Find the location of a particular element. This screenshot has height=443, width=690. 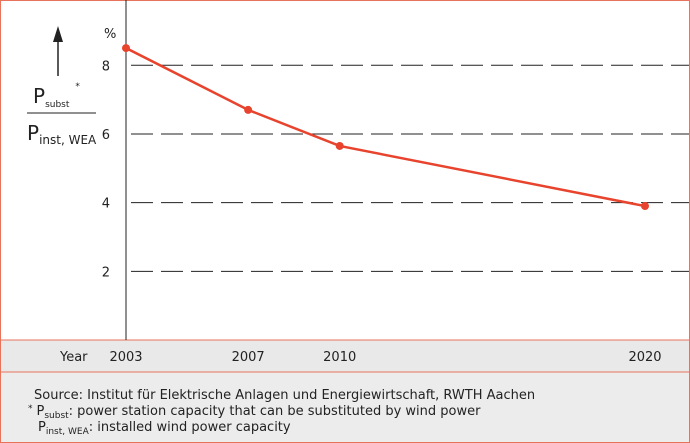

x-axis-band is located at coordinates (345, 356).